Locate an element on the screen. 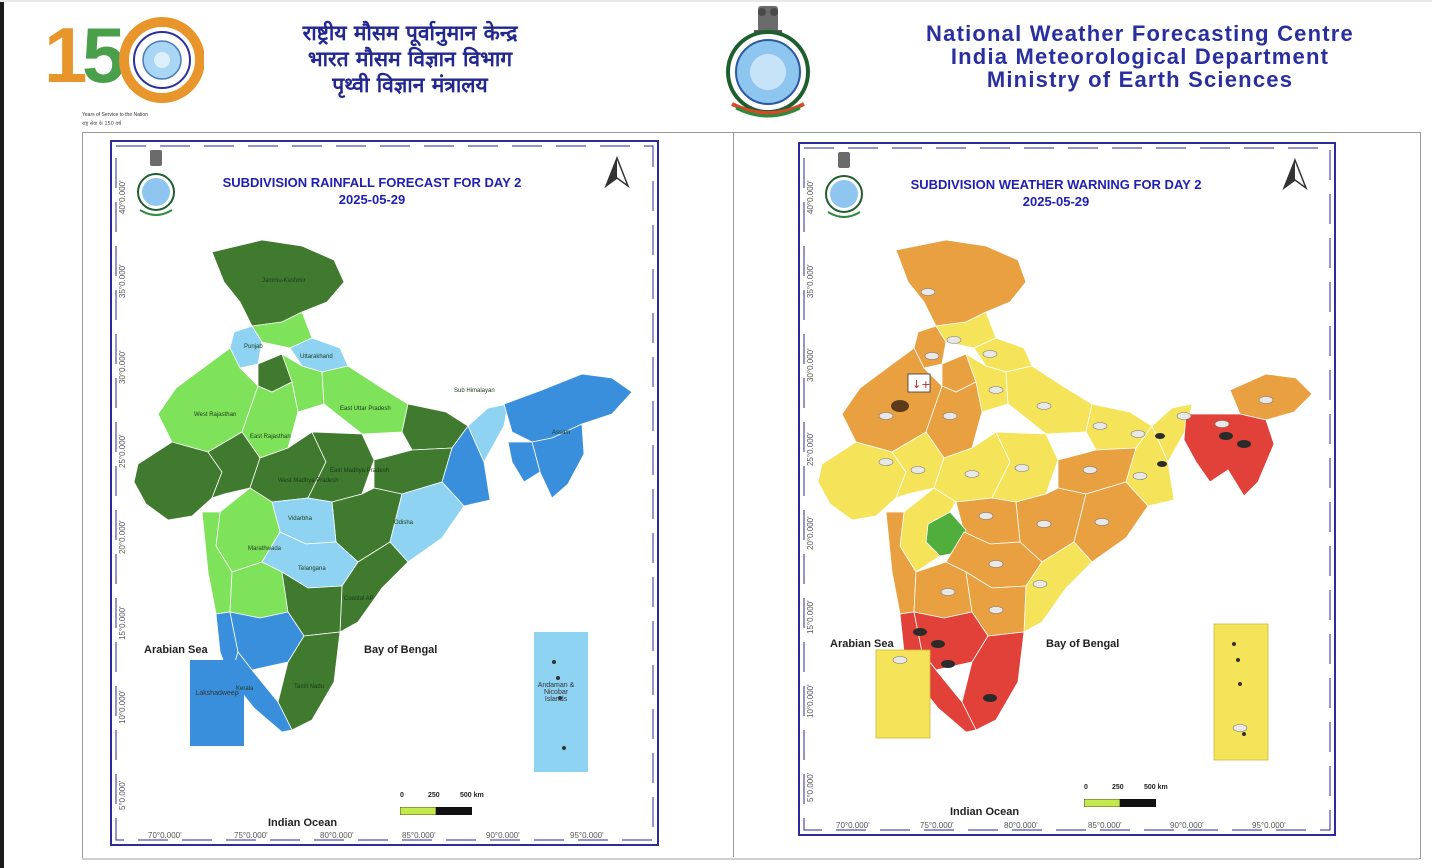  svg-text: East Rajasthan is located at coordinates (270, 437).